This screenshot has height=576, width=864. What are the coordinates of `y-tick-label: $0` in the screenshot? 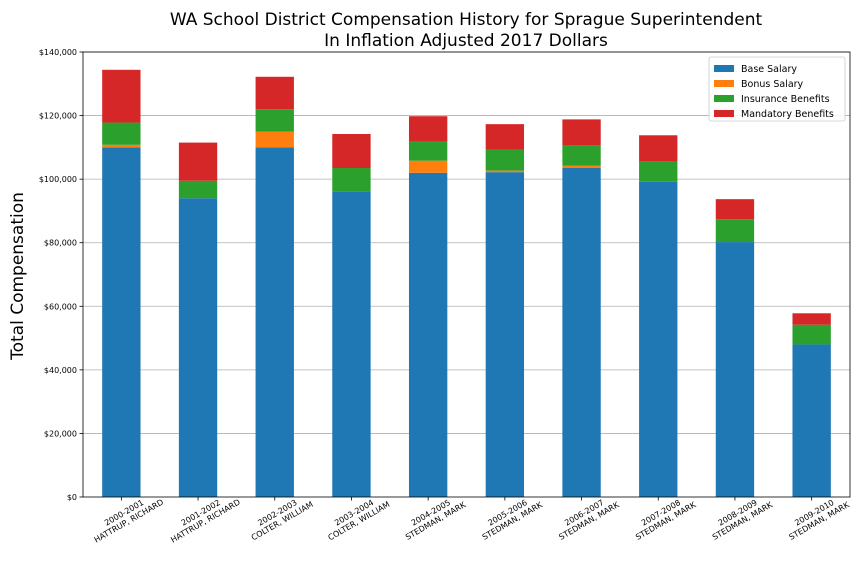 It's located at (72, 497).